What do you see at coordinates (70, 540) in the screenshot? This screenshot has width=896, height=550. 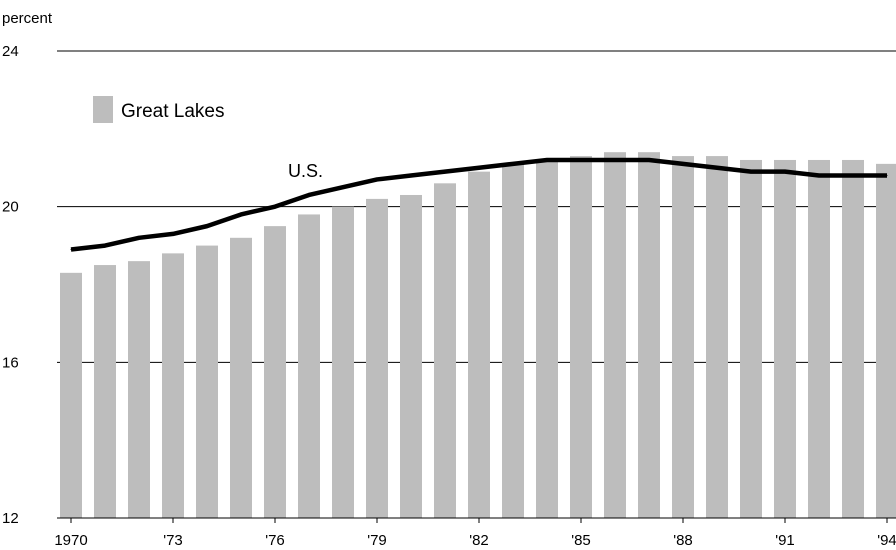 I see `x-tick-label-1970: 1970` at bounding box center [70, 540].